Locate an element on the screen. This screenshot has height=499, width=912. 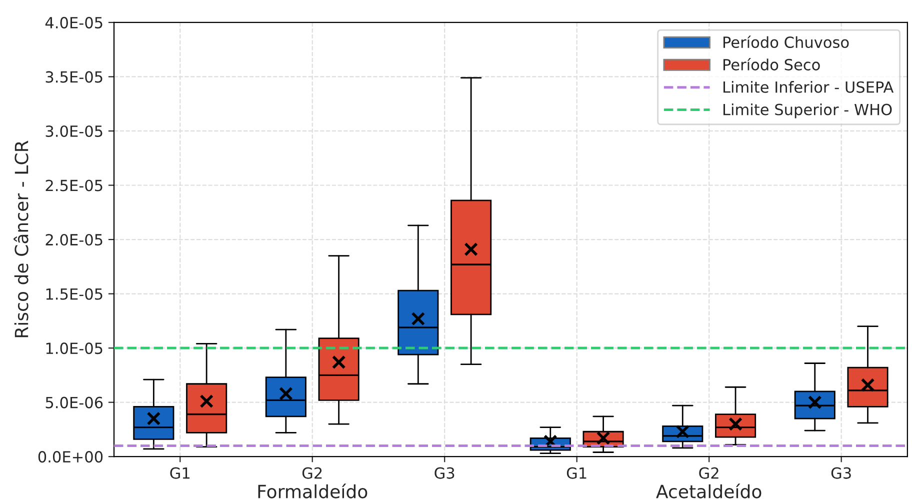
legend-label: Limite Superior - WHO is located at coordinates (807, 110).